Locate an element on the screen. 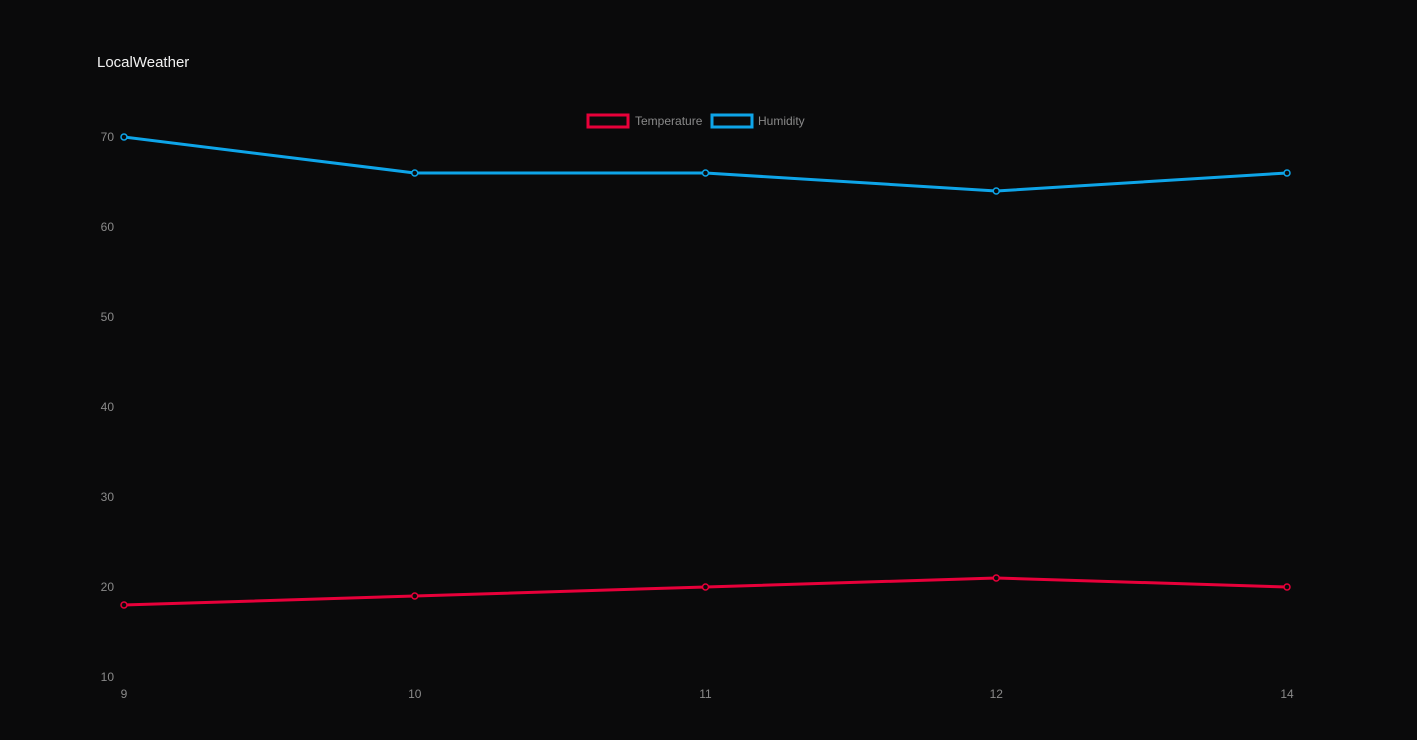  humidity-line is located at coordinates (705, 164).